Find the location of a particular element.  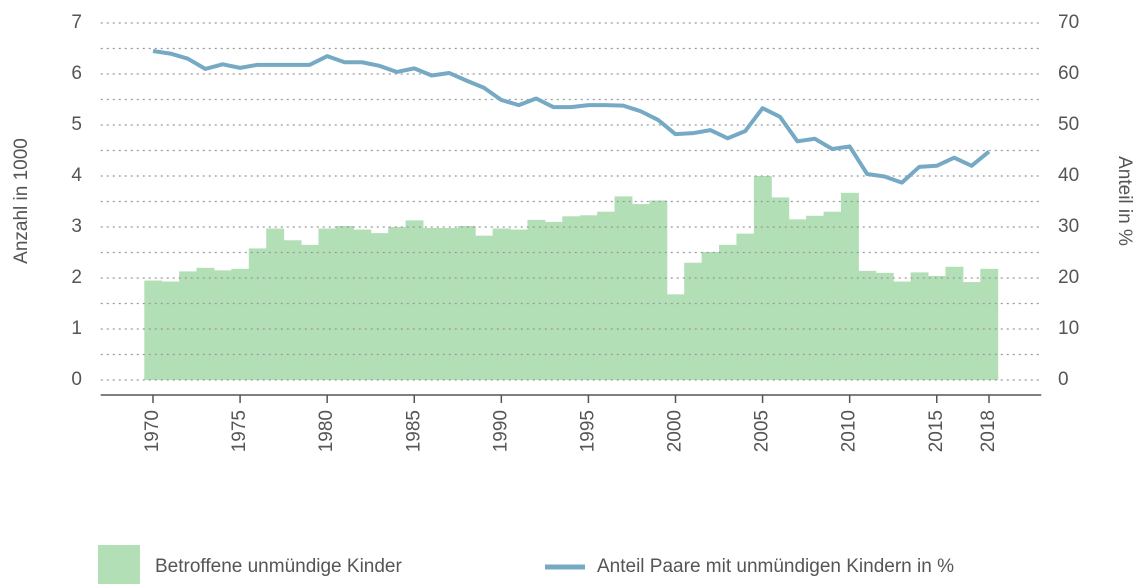

y-tick-label: 7 is located at coordinates (76, 22).